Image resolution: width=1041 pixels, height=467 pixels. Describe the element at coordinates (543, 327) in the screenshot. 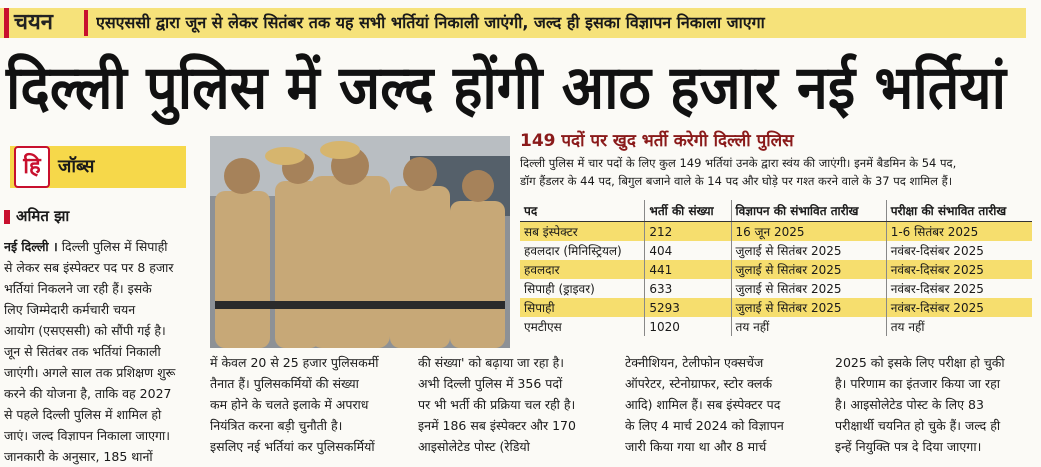

I see `table-cell: एमटीएस` at that location.